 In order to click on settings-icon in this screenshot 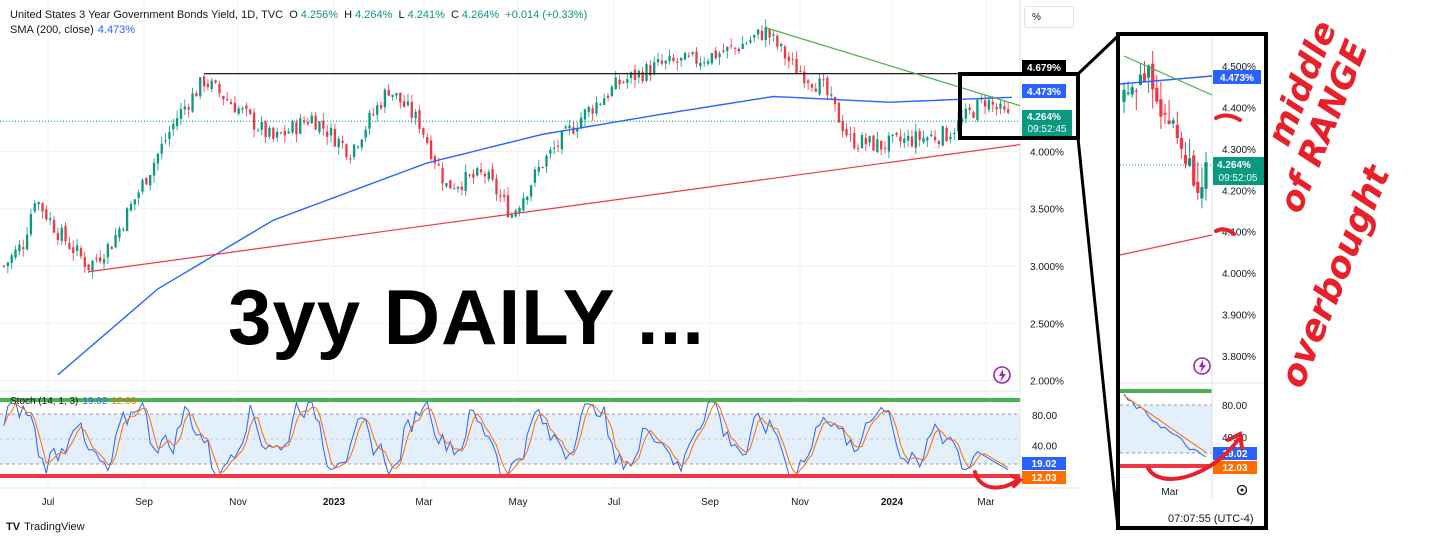, I will do `click(1242, 490)`.